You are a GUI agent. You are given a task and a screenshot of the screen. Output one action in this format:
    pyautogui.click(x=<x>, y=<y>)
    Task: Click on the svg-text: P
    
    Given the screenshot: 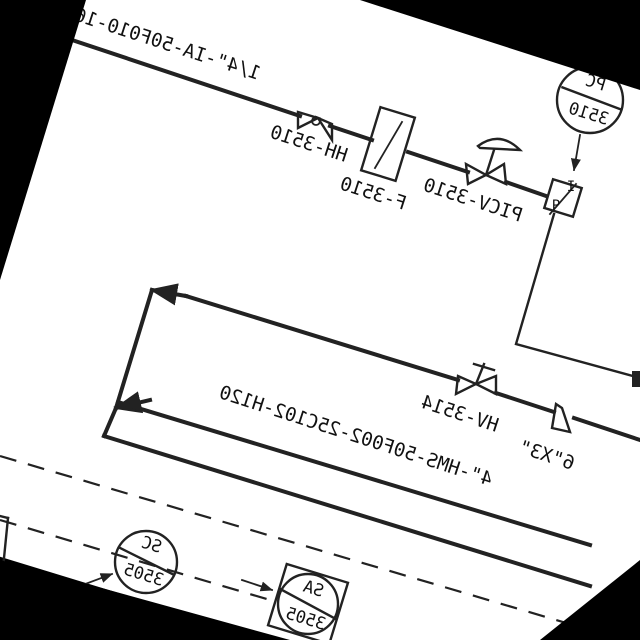 What is the action you would take?
    pyautogui.click(x=556, y=206)
    